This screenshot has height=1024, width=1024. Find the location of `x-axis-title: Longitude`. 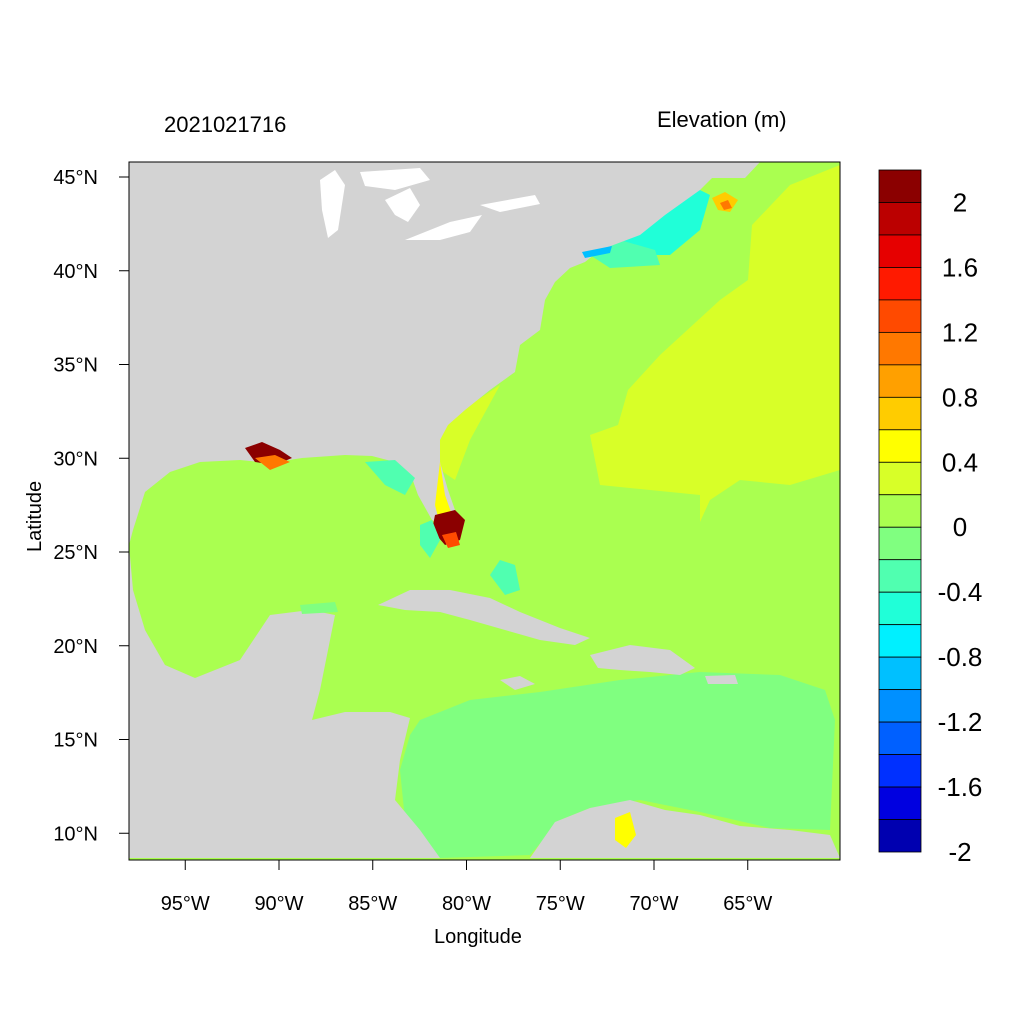

x-axis-title: Longitude is located at coordinates (478, 937).